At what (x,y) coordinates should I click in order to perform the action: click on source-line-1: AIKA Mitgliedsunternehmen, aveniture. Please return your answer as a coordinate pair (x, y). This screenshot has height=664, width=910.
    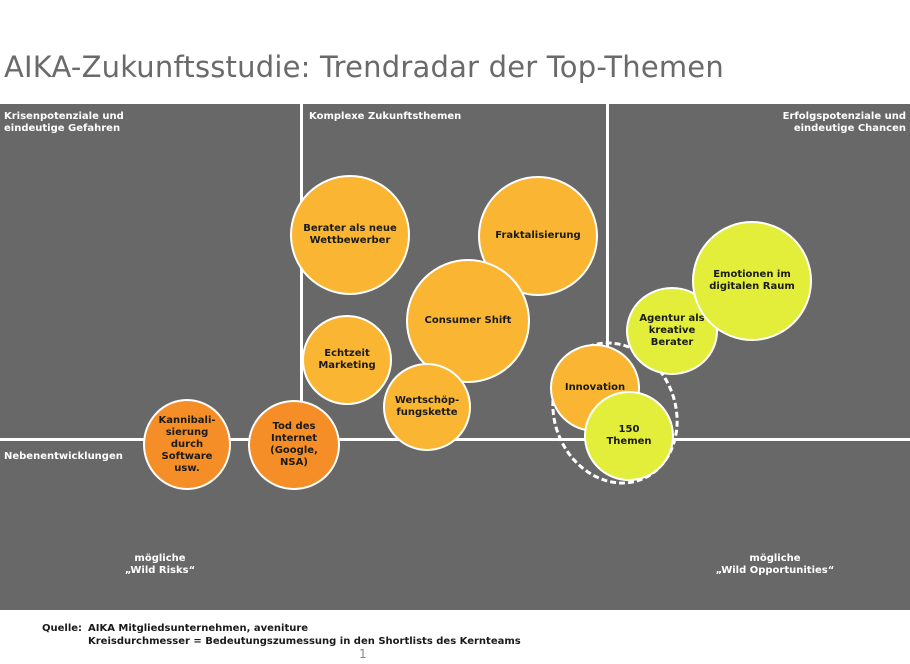
    Looking at the image, I should click on (198, 628).